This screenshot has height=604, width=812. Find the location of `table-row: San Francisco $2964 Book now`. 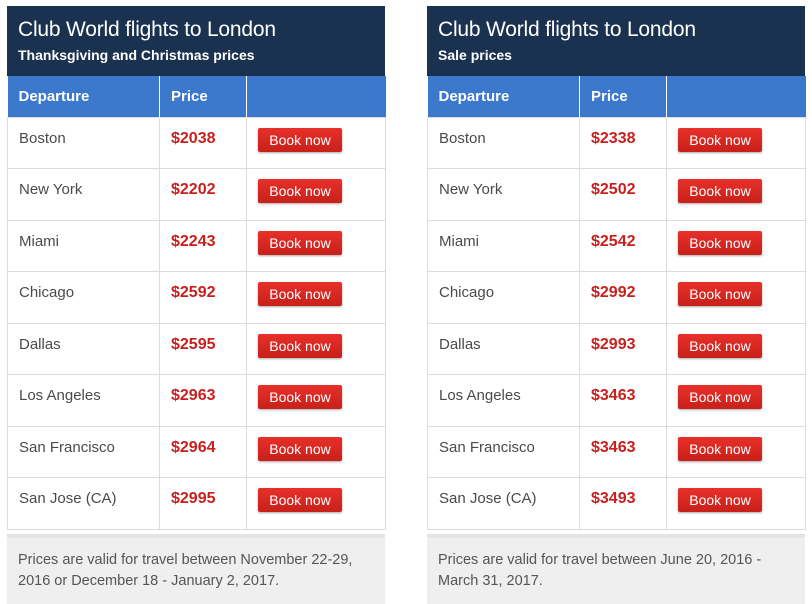

table-row: San Francisco $2964 Book now is located at coordinates (196, 451).